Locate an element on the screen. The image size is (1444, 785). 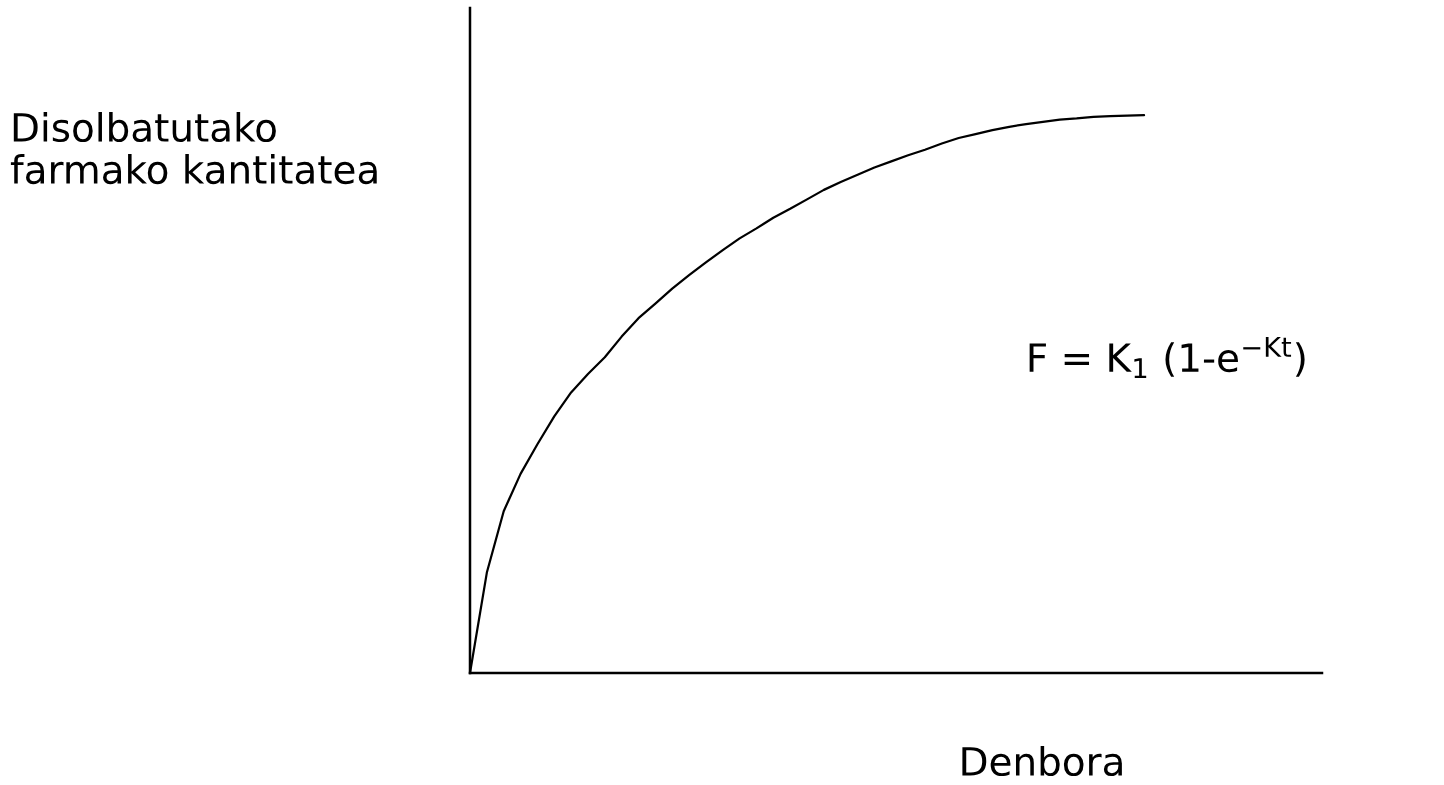
annotation: F = K$_{1}$ (1-e$^{−Kt}$) is located at coordinates (1167, 358).